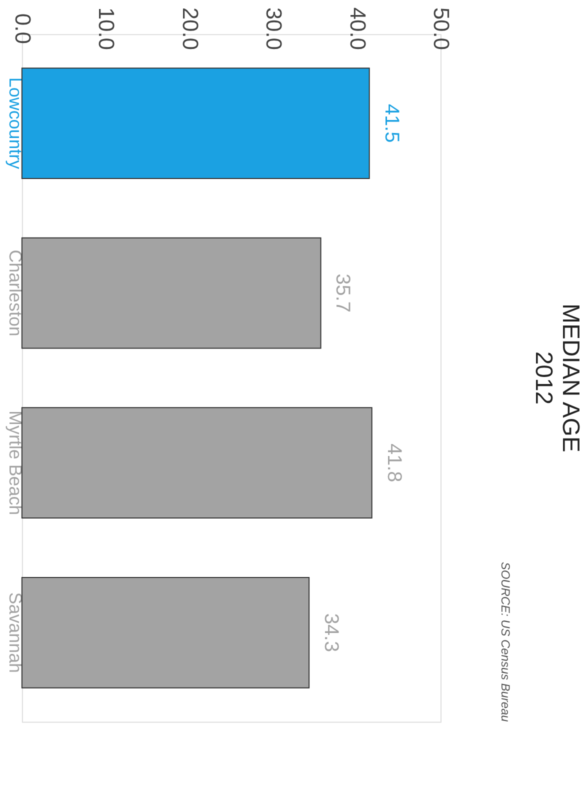 This screenshot has height=788, width=587. What do you see at coordinates (544, 378) in the screenshot?
I see `text: 2012` at bounding box center [544, 378].